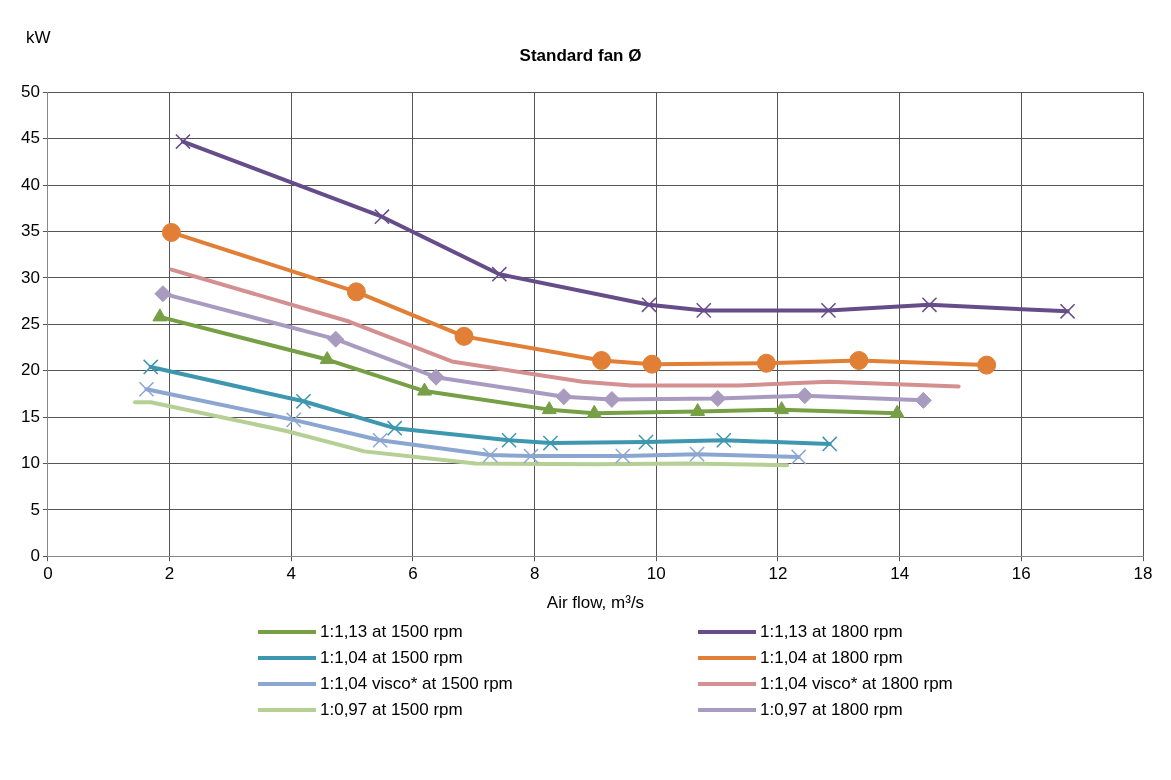 This screenshot has width=1171, height=780. I want to click on legend-label: 1:1,04 at 1500 rpm, so click(391, 658).